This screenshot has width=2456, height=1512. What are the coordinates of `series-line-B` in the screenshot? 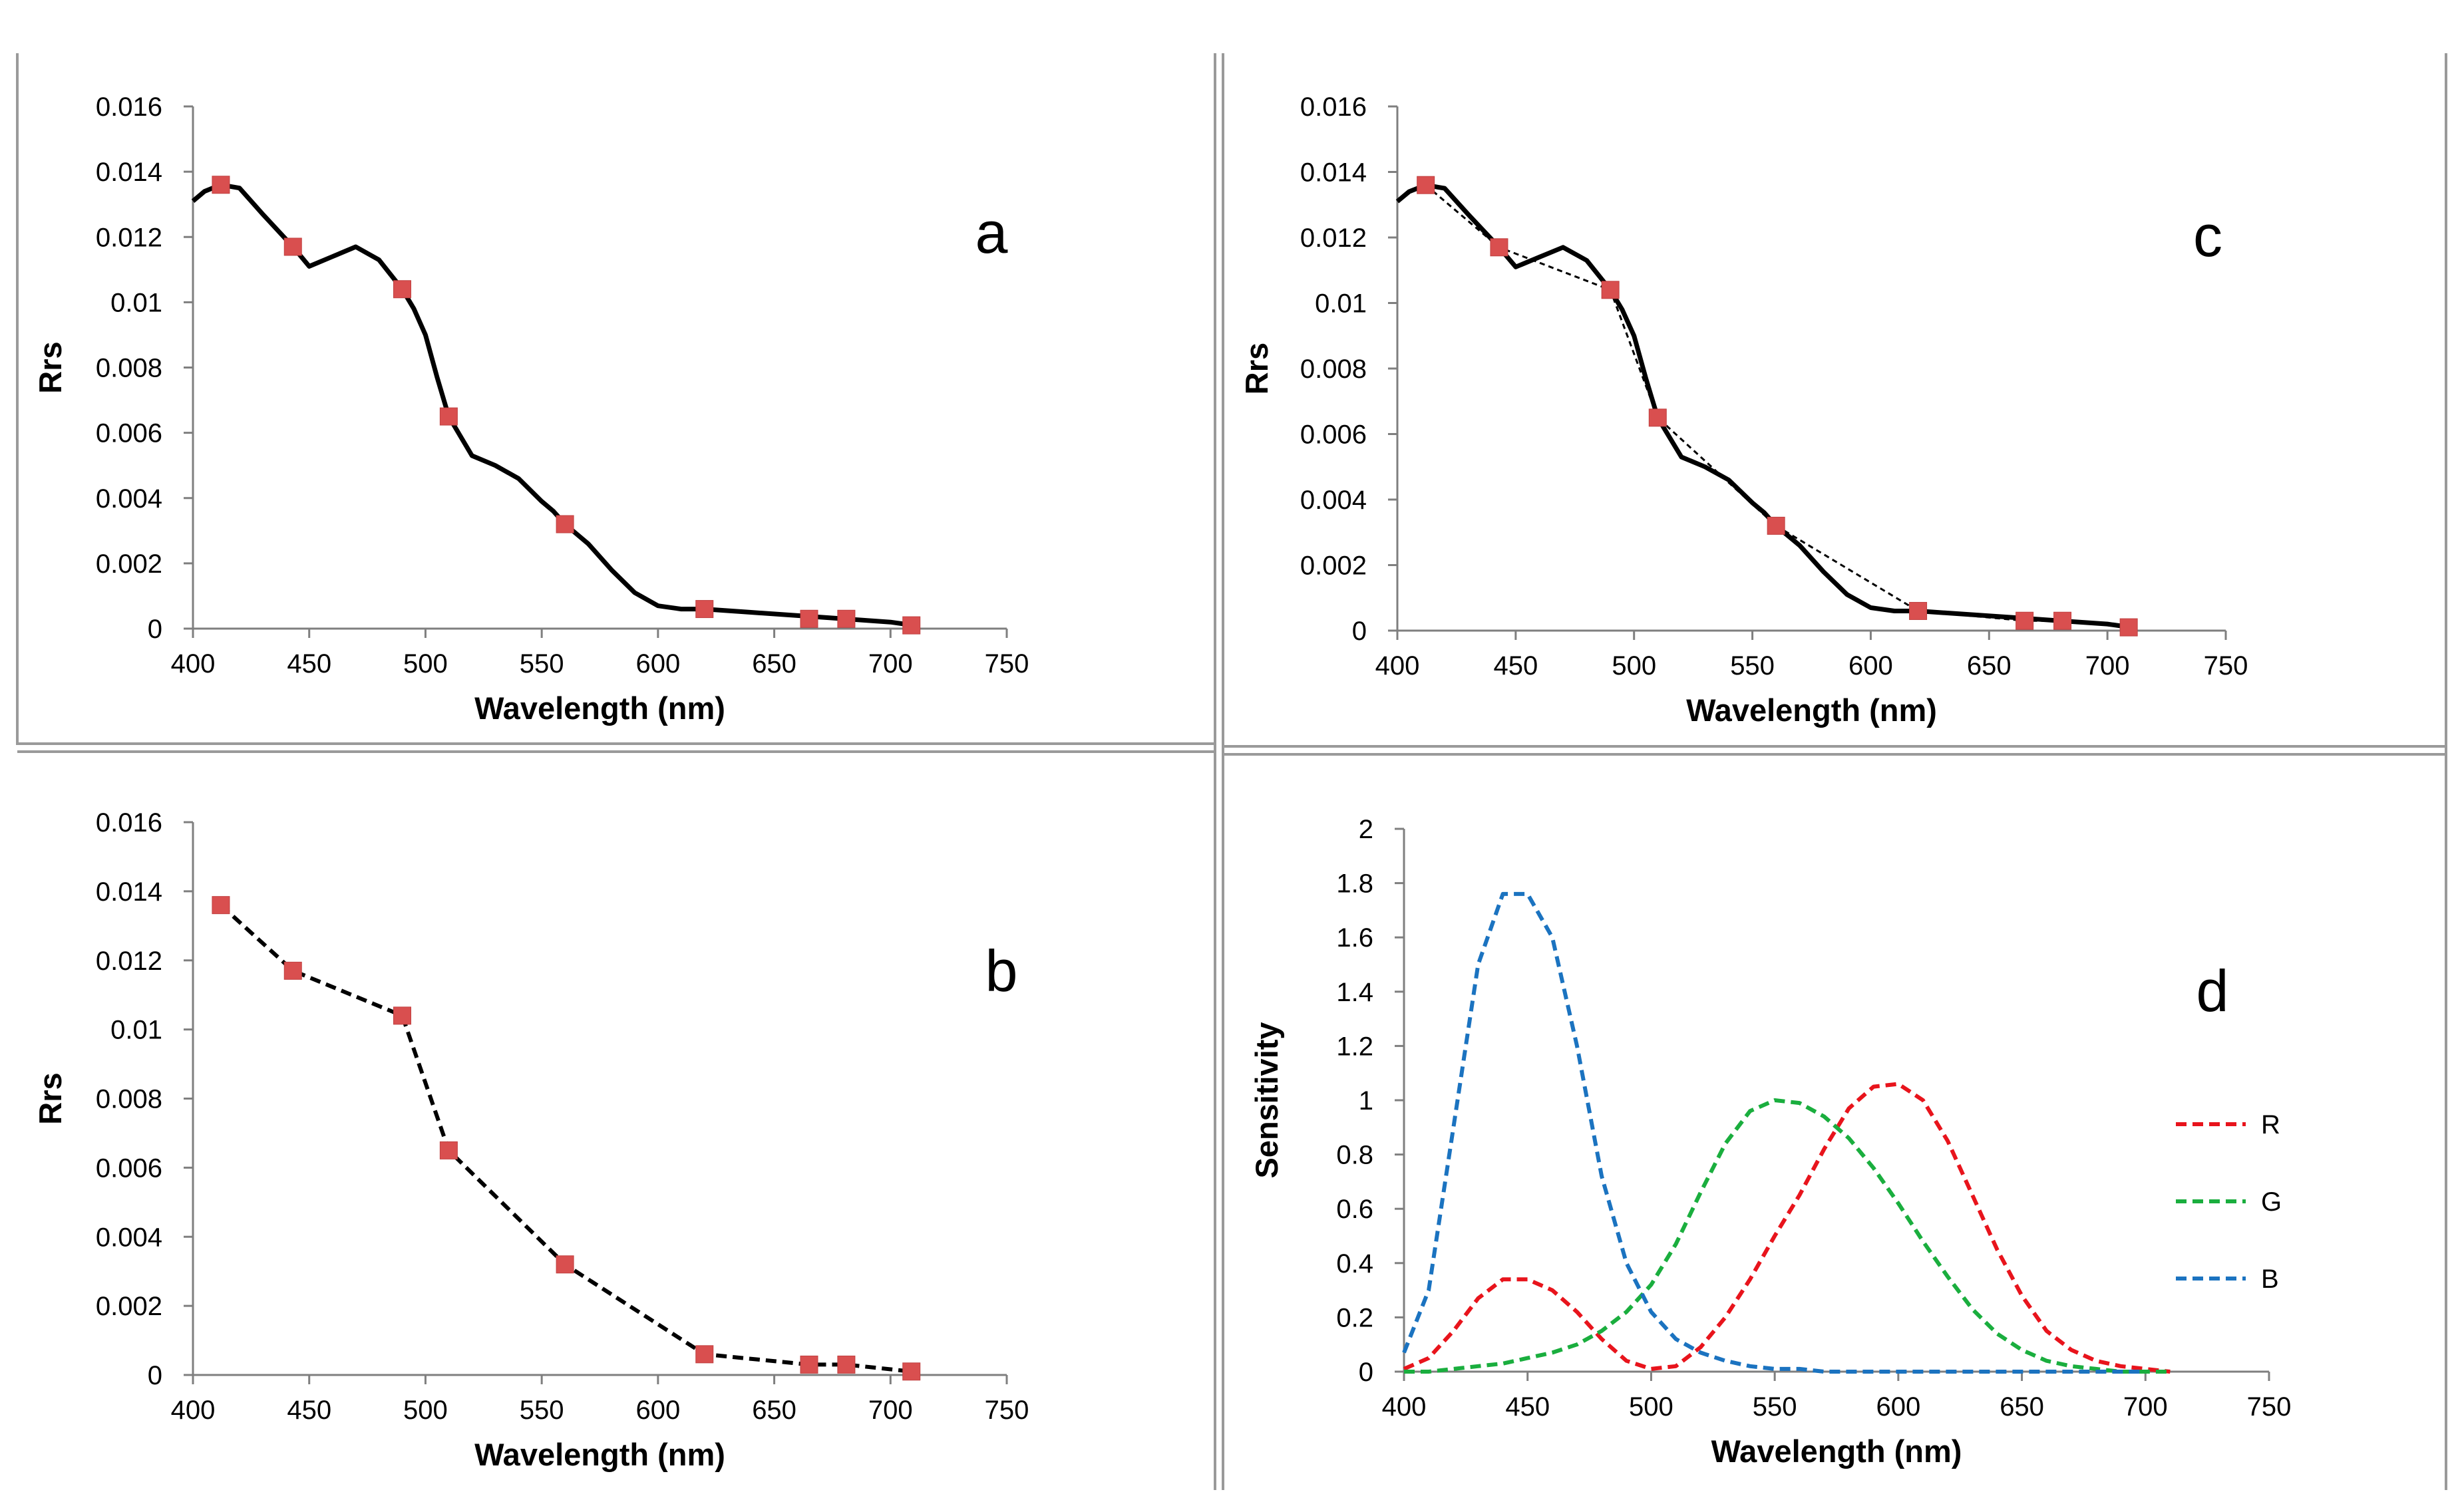 It's located at (1774, 1132).